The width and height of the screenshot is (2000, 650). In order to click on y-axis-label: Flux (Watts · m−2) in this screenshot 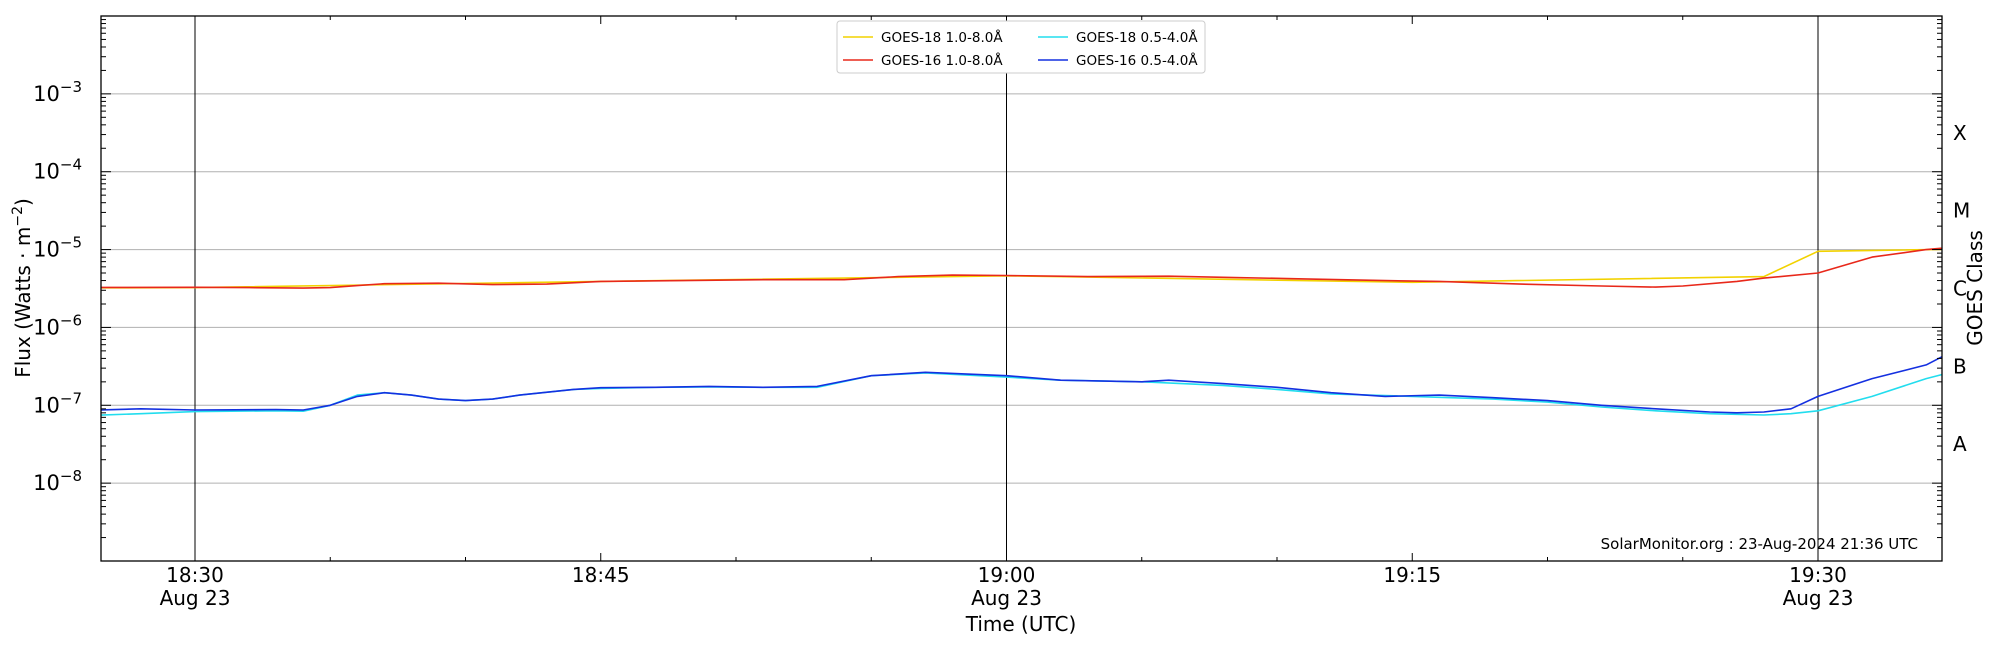, I will do `click(22, 288)`.